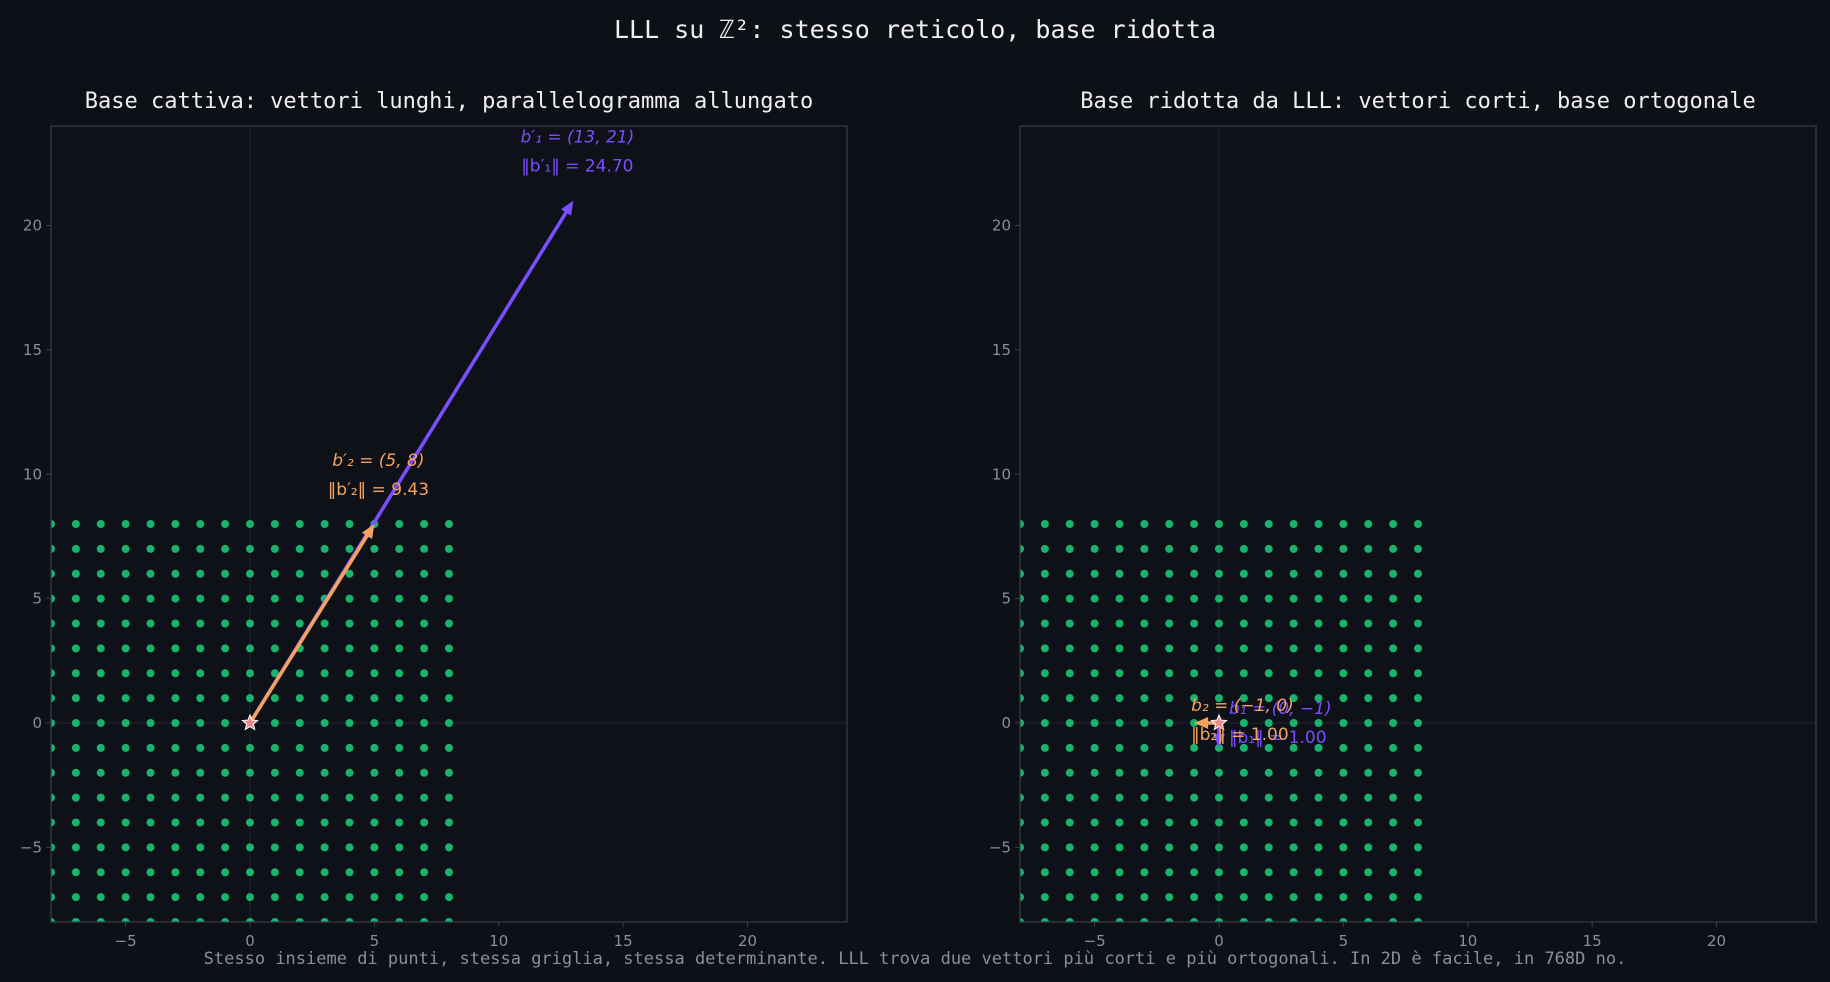 The height and width of the screenshot is (982, 1830). Describe the element at coordinates (498, 941) in the screenshot. I see `x-tick-label: 10` at that location.